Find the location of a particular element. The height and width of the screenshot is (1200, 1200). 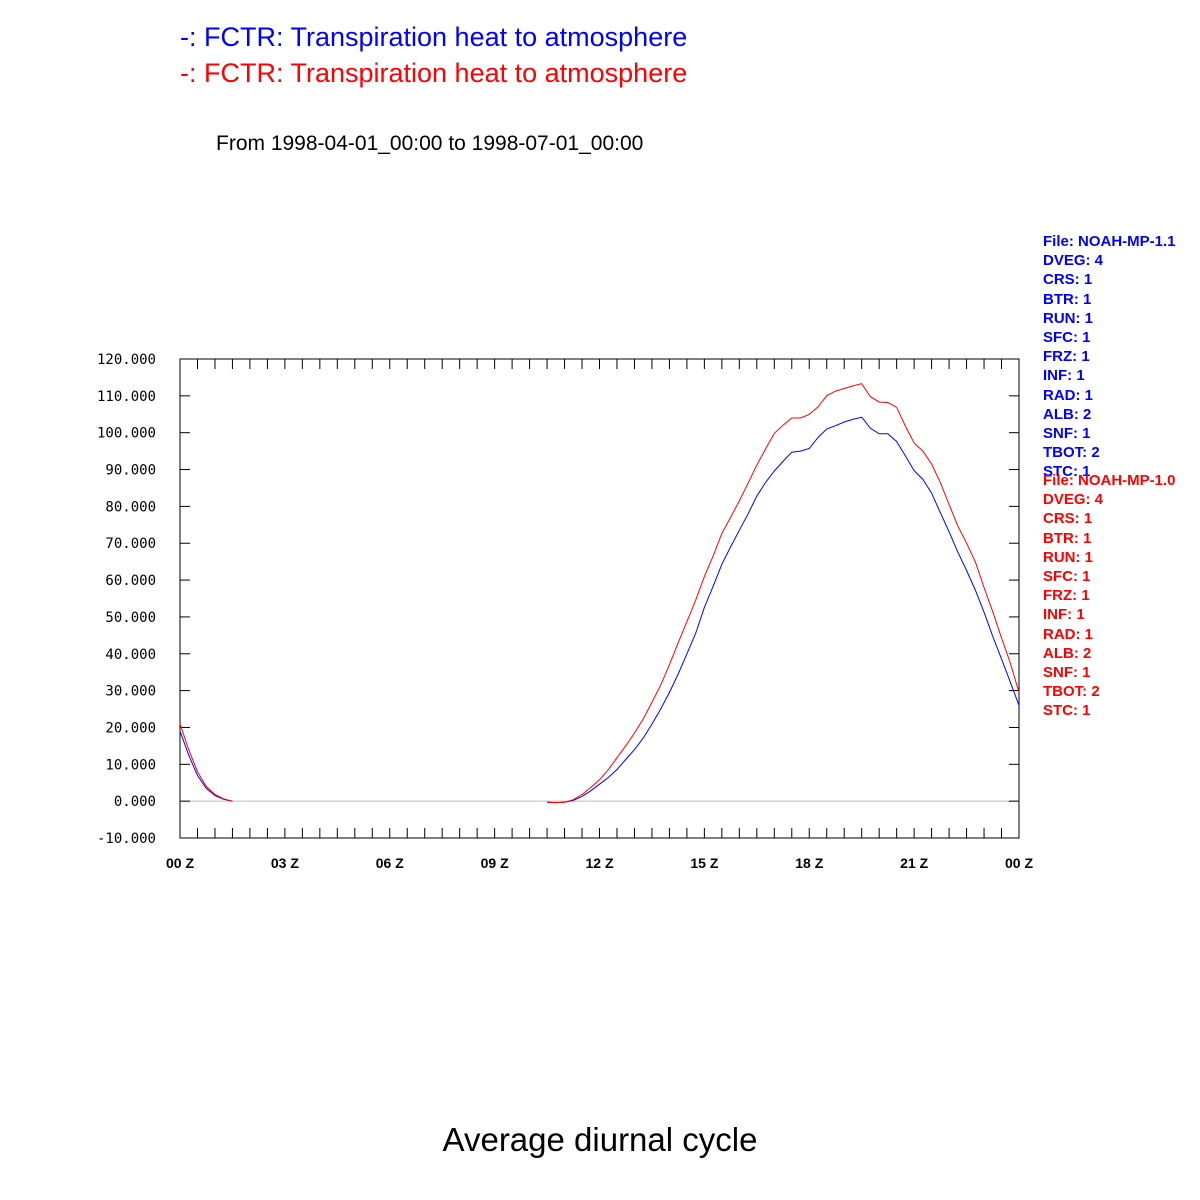

blue-item: RAD: 1 is located at coordinates (1068, 395).